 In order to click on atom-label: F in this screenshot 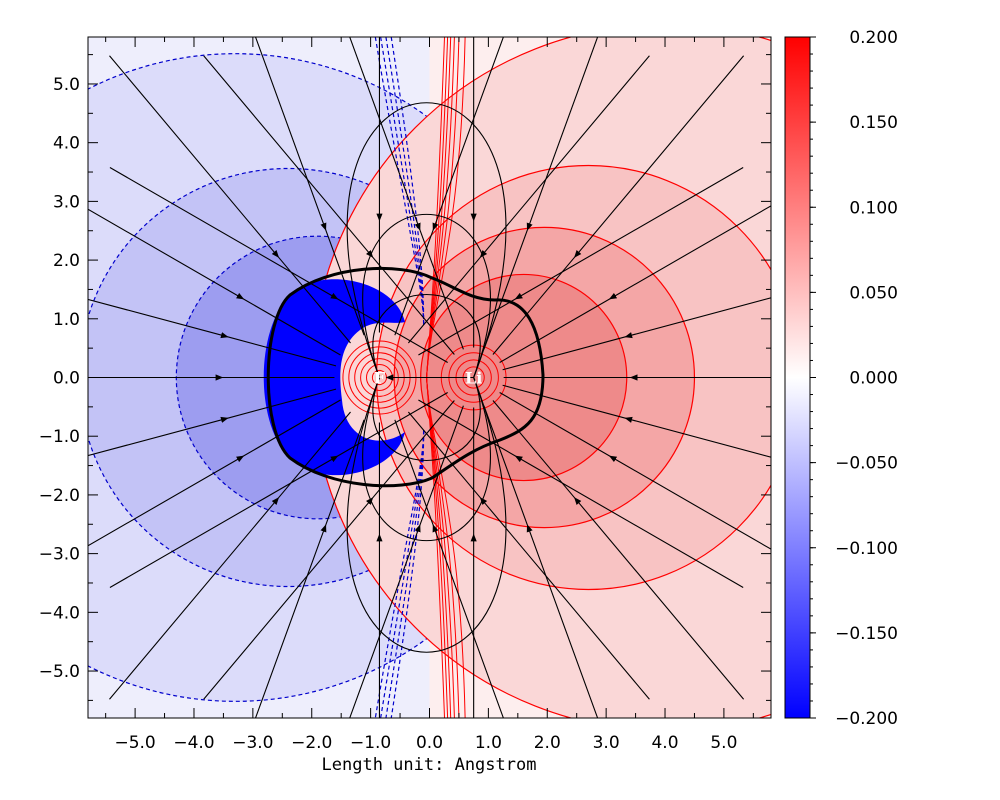, I will do `click(380, 378)`.